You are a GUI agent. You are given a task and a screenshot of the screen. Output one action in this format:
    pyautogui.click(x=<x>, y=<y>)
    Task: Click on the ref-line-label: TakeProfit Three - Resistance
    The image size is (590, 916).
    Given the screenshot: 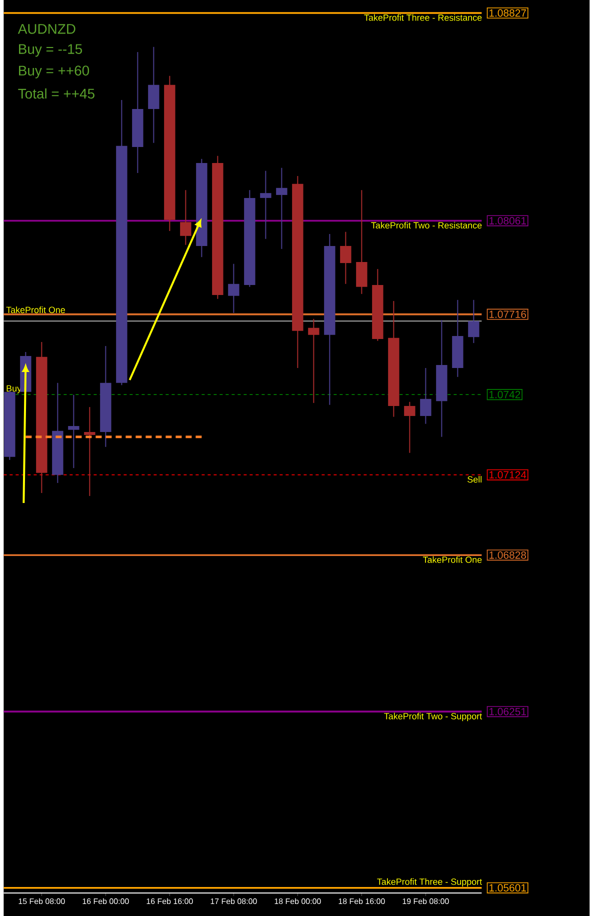 What is the action you would take?
    pyautogui.click(x=423, y=17)
    